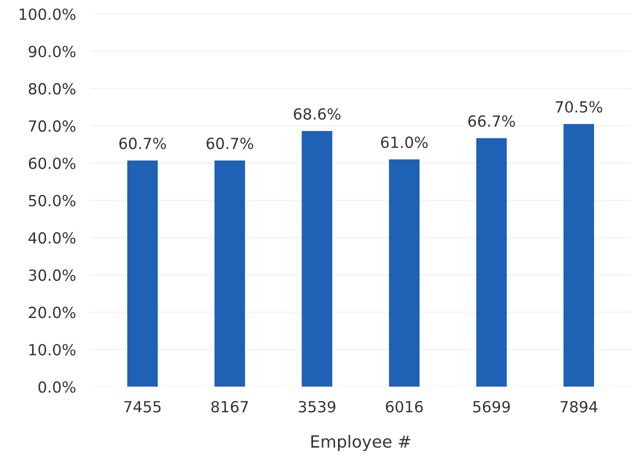  What do you see at coordinates (404, 406) in the screenshot?
I see `x-tick-label: 6016` at bounding box center [404, 406].